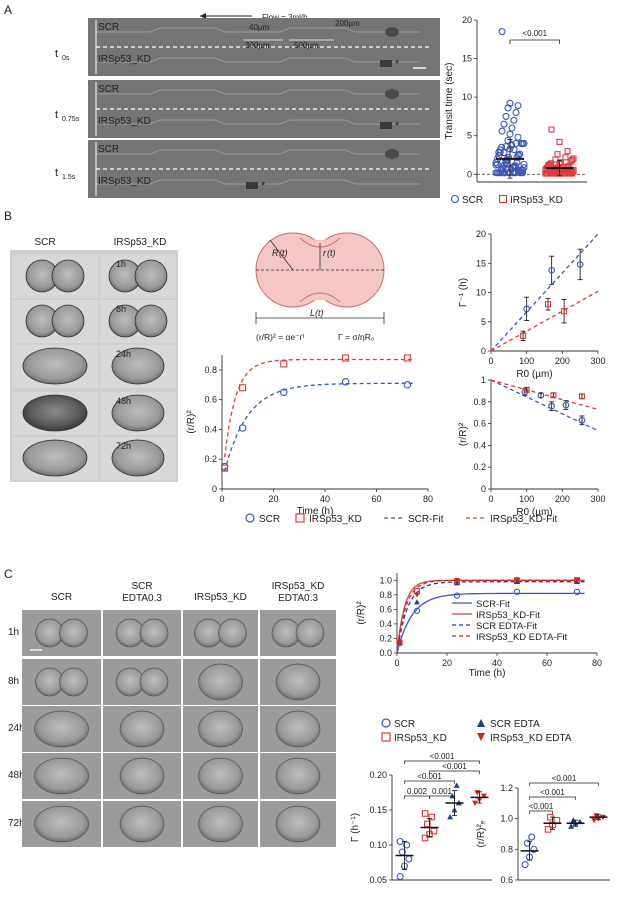  I want to click on b-time-xlabel: Time (h), so click(315, 511).